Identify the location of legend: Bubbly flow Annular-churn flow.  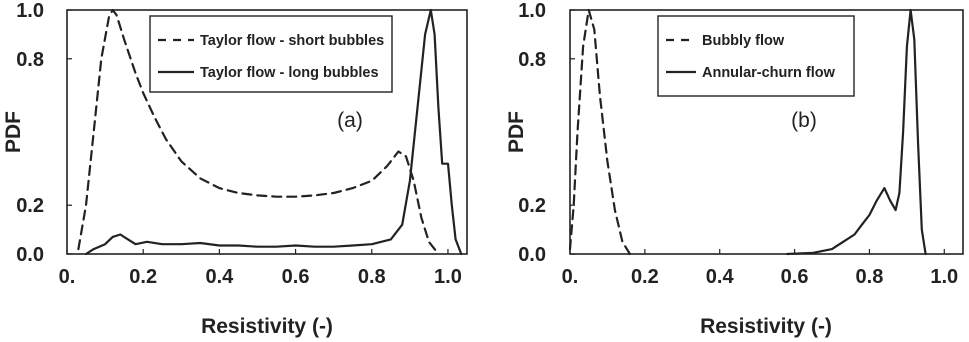
(756, 56).